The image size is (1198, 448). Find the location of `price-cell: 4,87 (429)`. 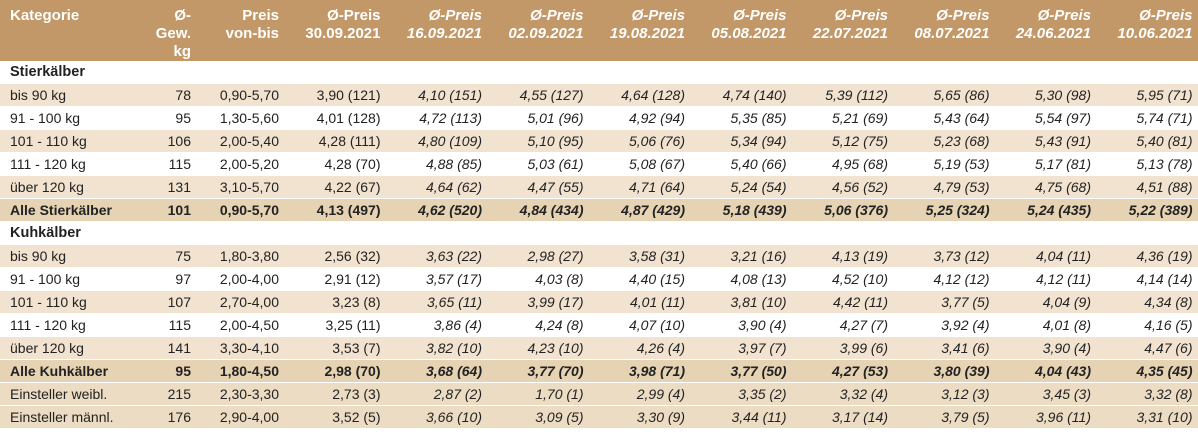

price-cell: 4,87 (429) is located at coordinates (640, 210).